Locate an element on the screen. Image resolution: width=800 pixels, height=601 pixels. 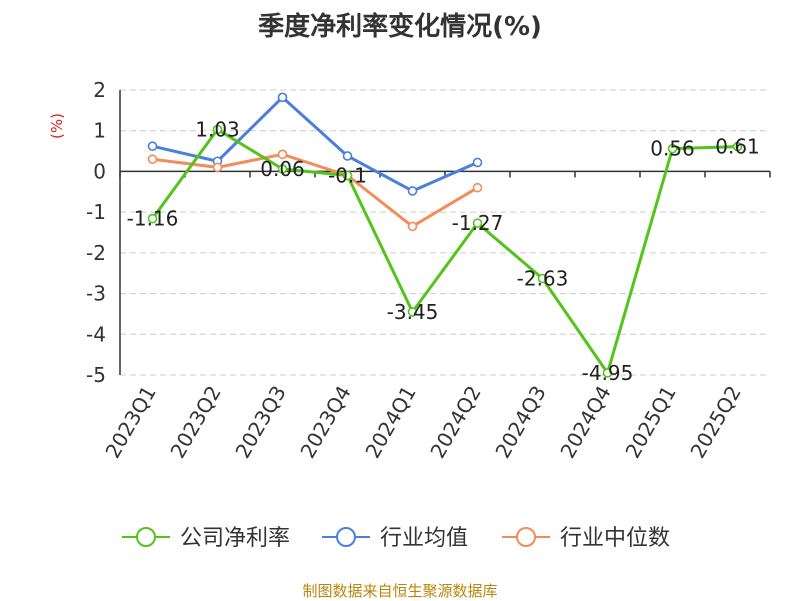
x-tick-label: 2023Q4 is located at coordinates (325, 422).